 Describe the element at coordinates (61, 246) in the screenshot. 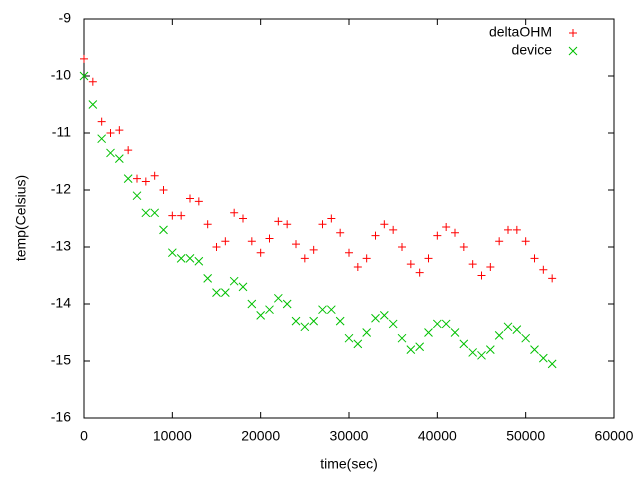

I see `y-tick-label: -13` at that location.